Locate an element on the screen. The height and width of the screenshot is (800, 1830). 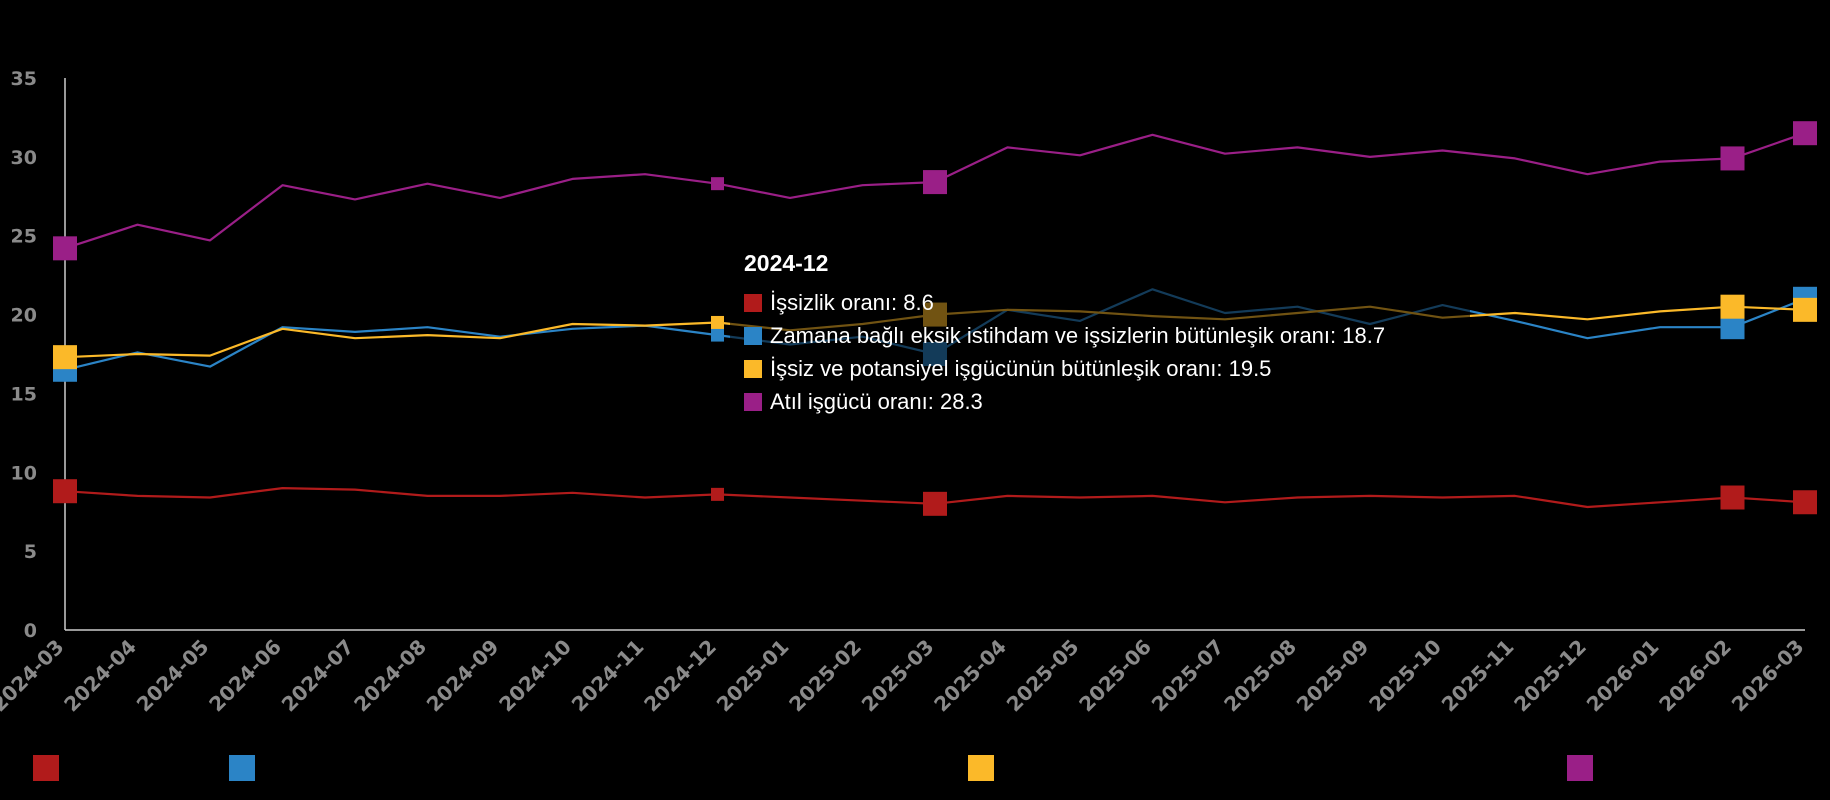
x-tick-label: 2024-12 is located at coordinates (680, 676).